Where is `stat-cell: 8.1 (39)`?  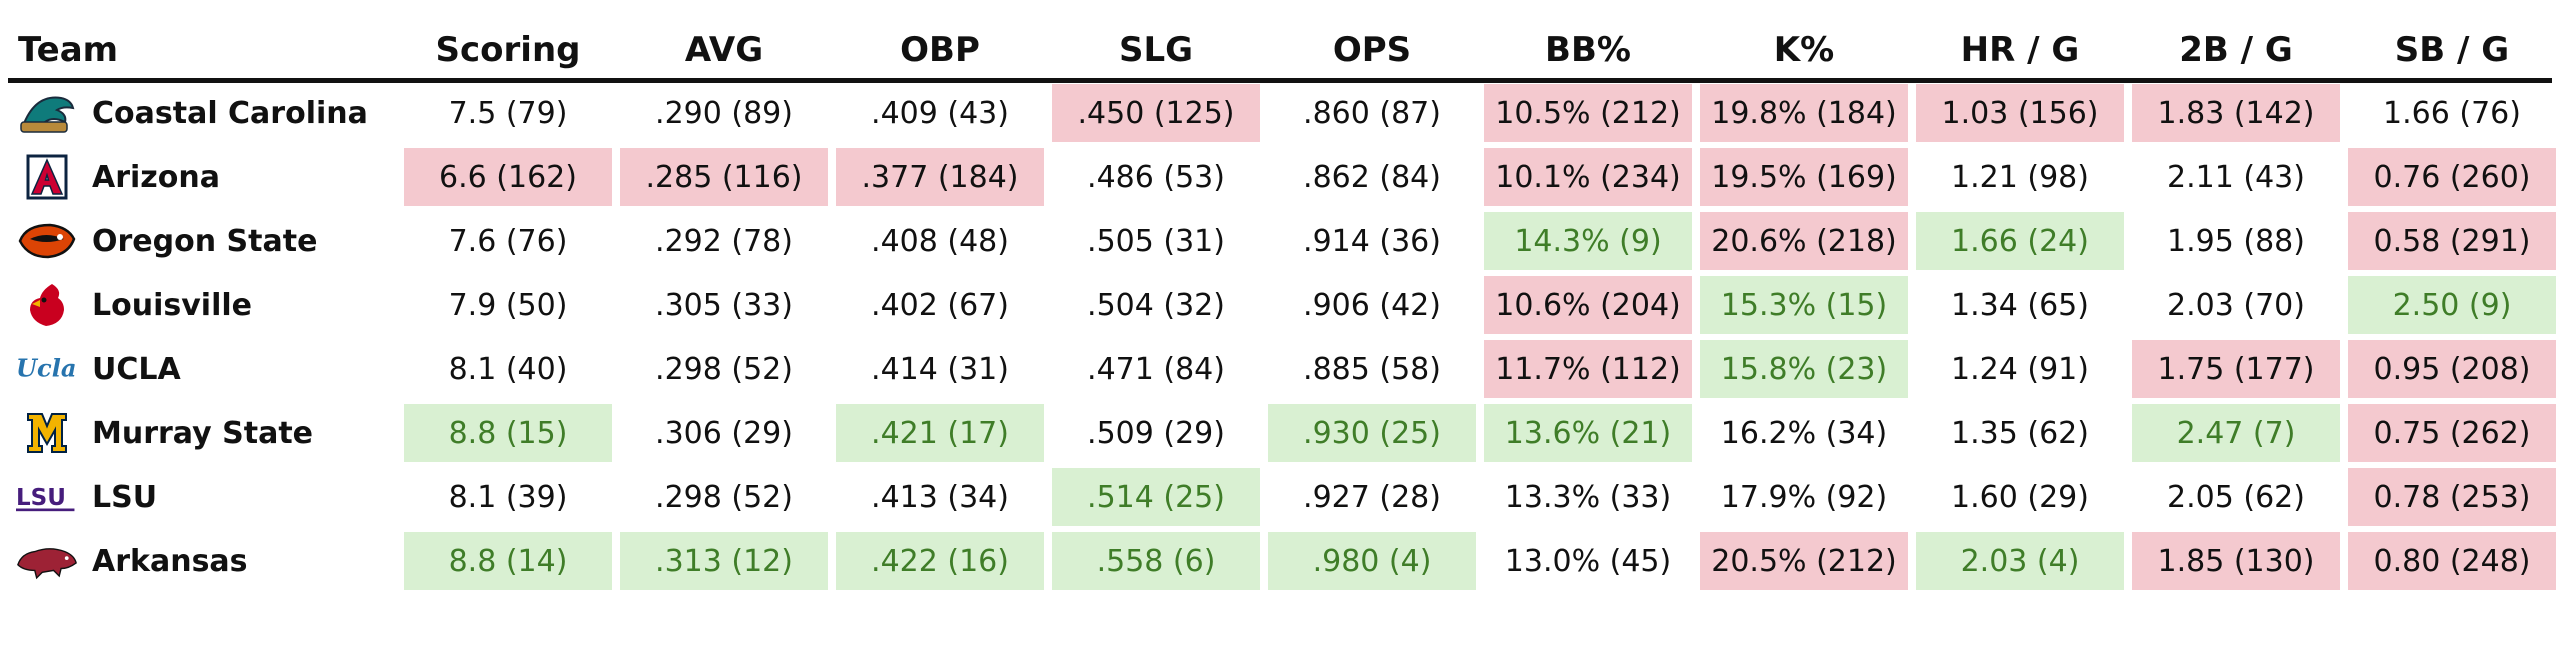
stat-cell: 8.1 (39) is located at coordinates (508, 497).